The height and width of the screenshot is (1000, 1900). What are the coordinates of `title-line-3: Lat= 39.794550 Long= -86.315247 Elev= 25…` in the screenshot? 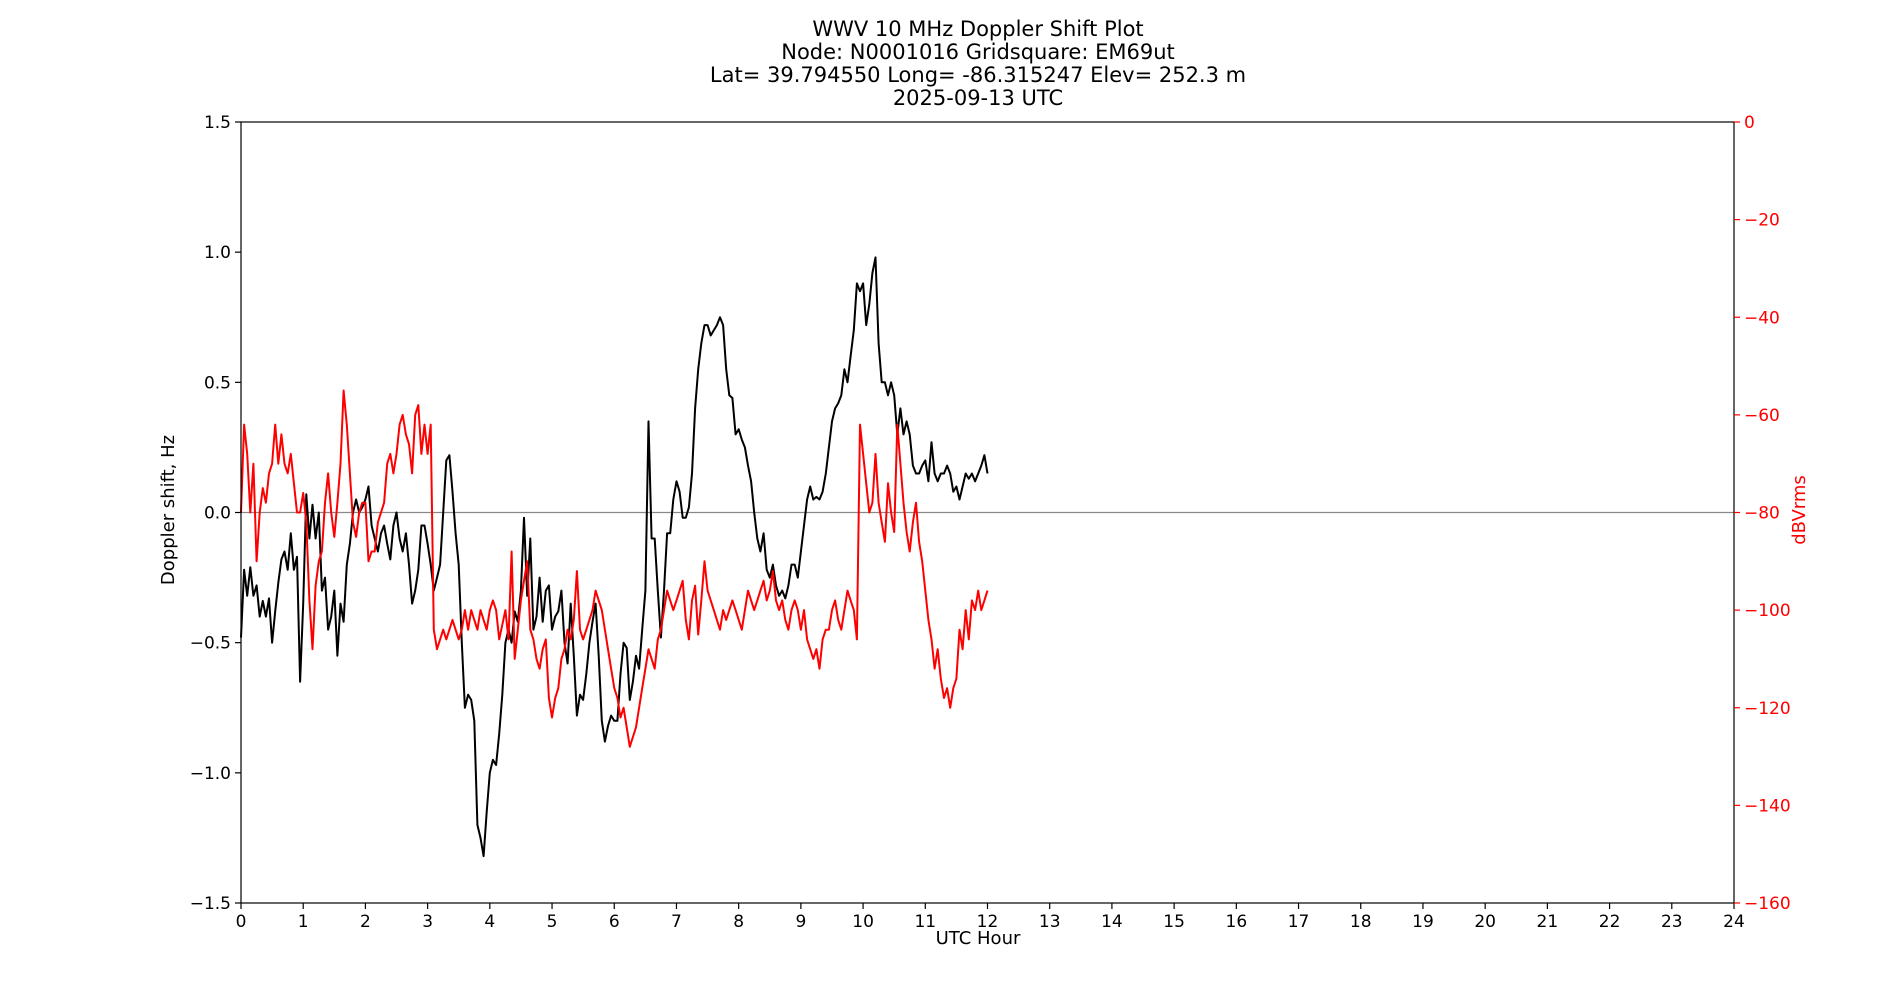 It's located at (978, 75).